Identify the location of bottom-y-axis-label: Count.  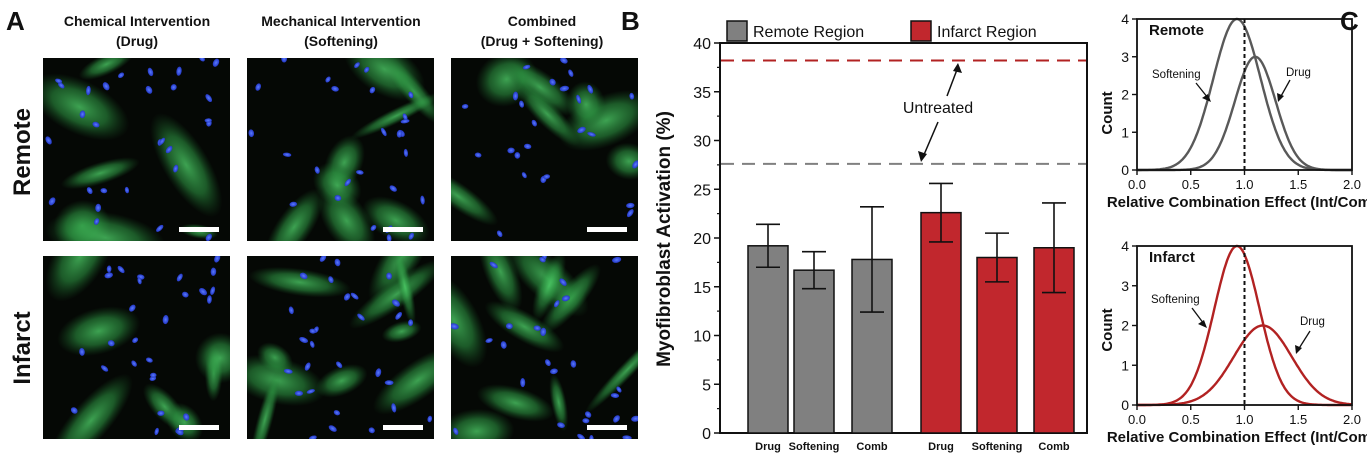
(1107, 329).